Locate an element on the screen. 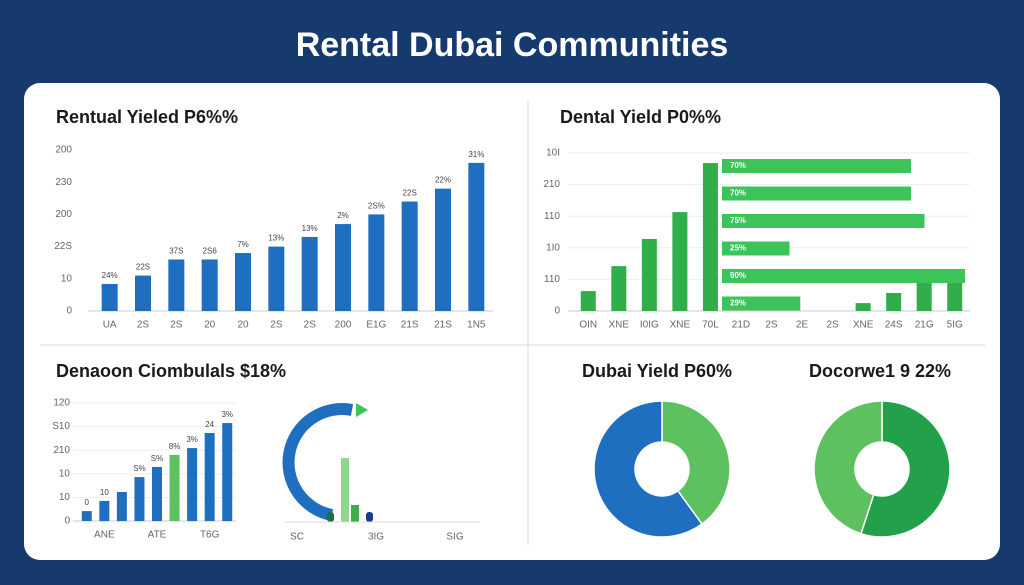 The image size is (1024, 585). gauge-label: 3IG is located at coordinates (376, 537).